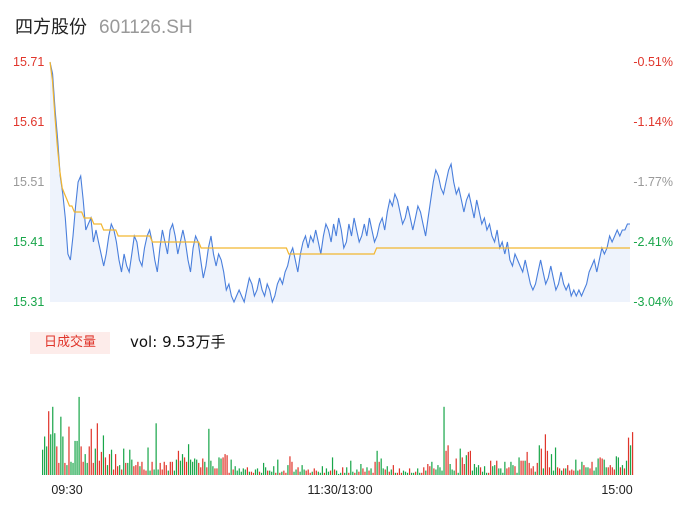  Describe the element at coordinates (28, 302) in the screenshot. I see `price-tick-label: 15.31` at that location.